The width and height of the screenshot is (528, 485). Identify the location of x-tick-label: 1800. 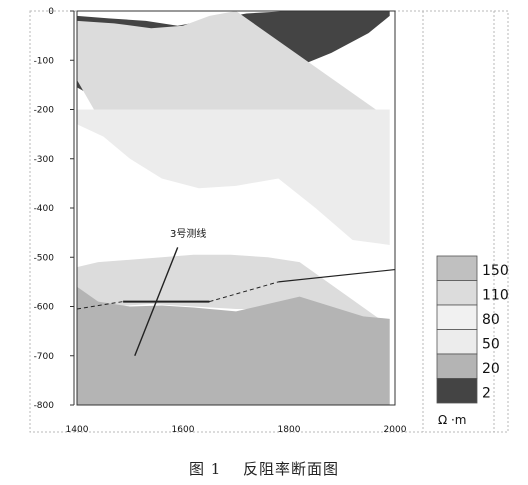
(289, 430).